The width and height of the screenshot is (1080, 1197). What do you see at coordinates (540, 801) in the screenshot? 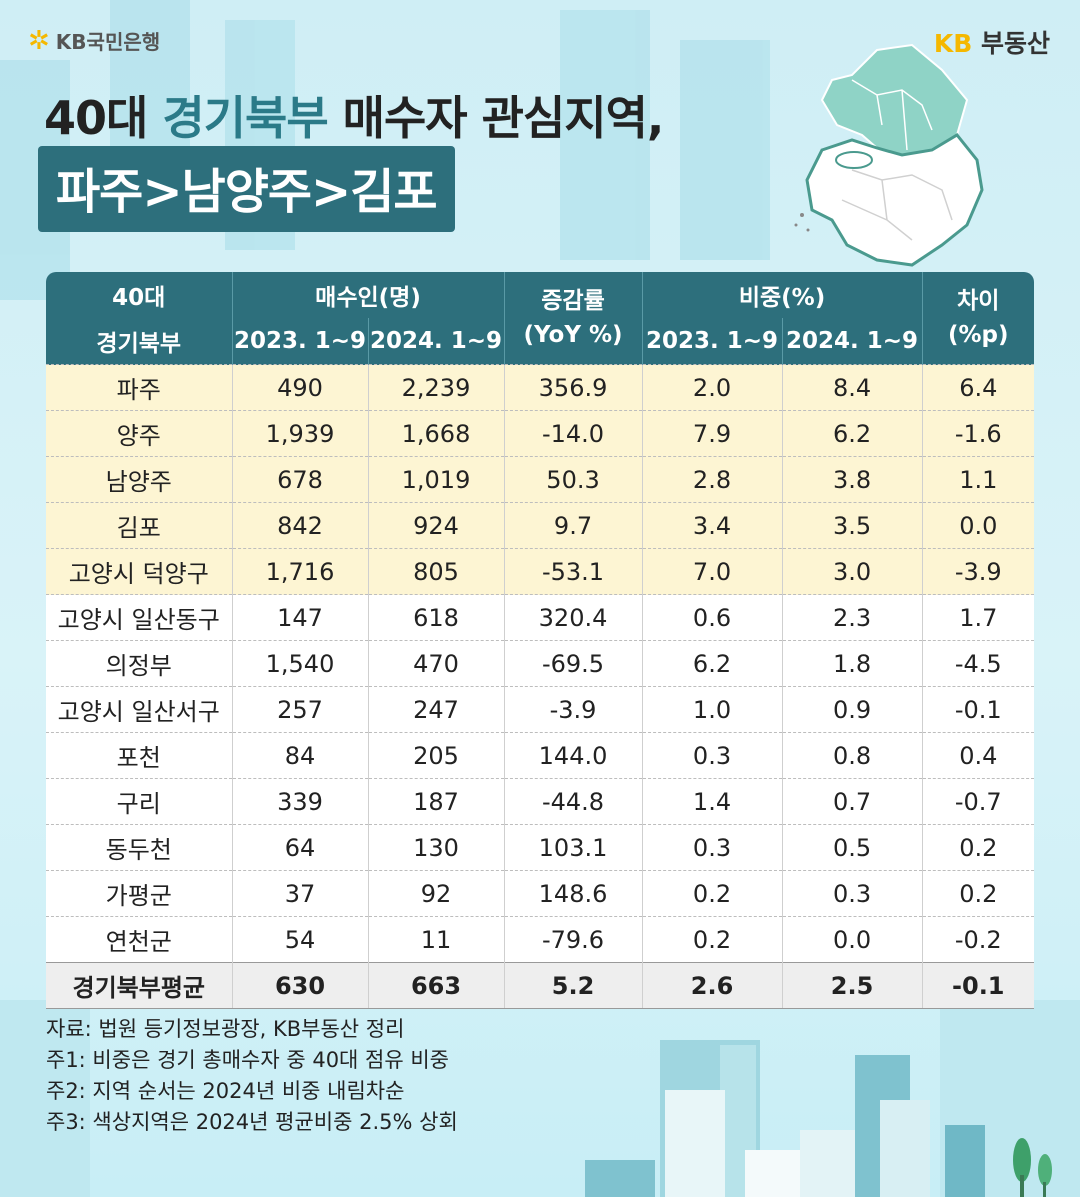
I see `table-row: 구리 339 187 -44.8 1.4 0.7 -0.7` at bounding box center [540, 801].